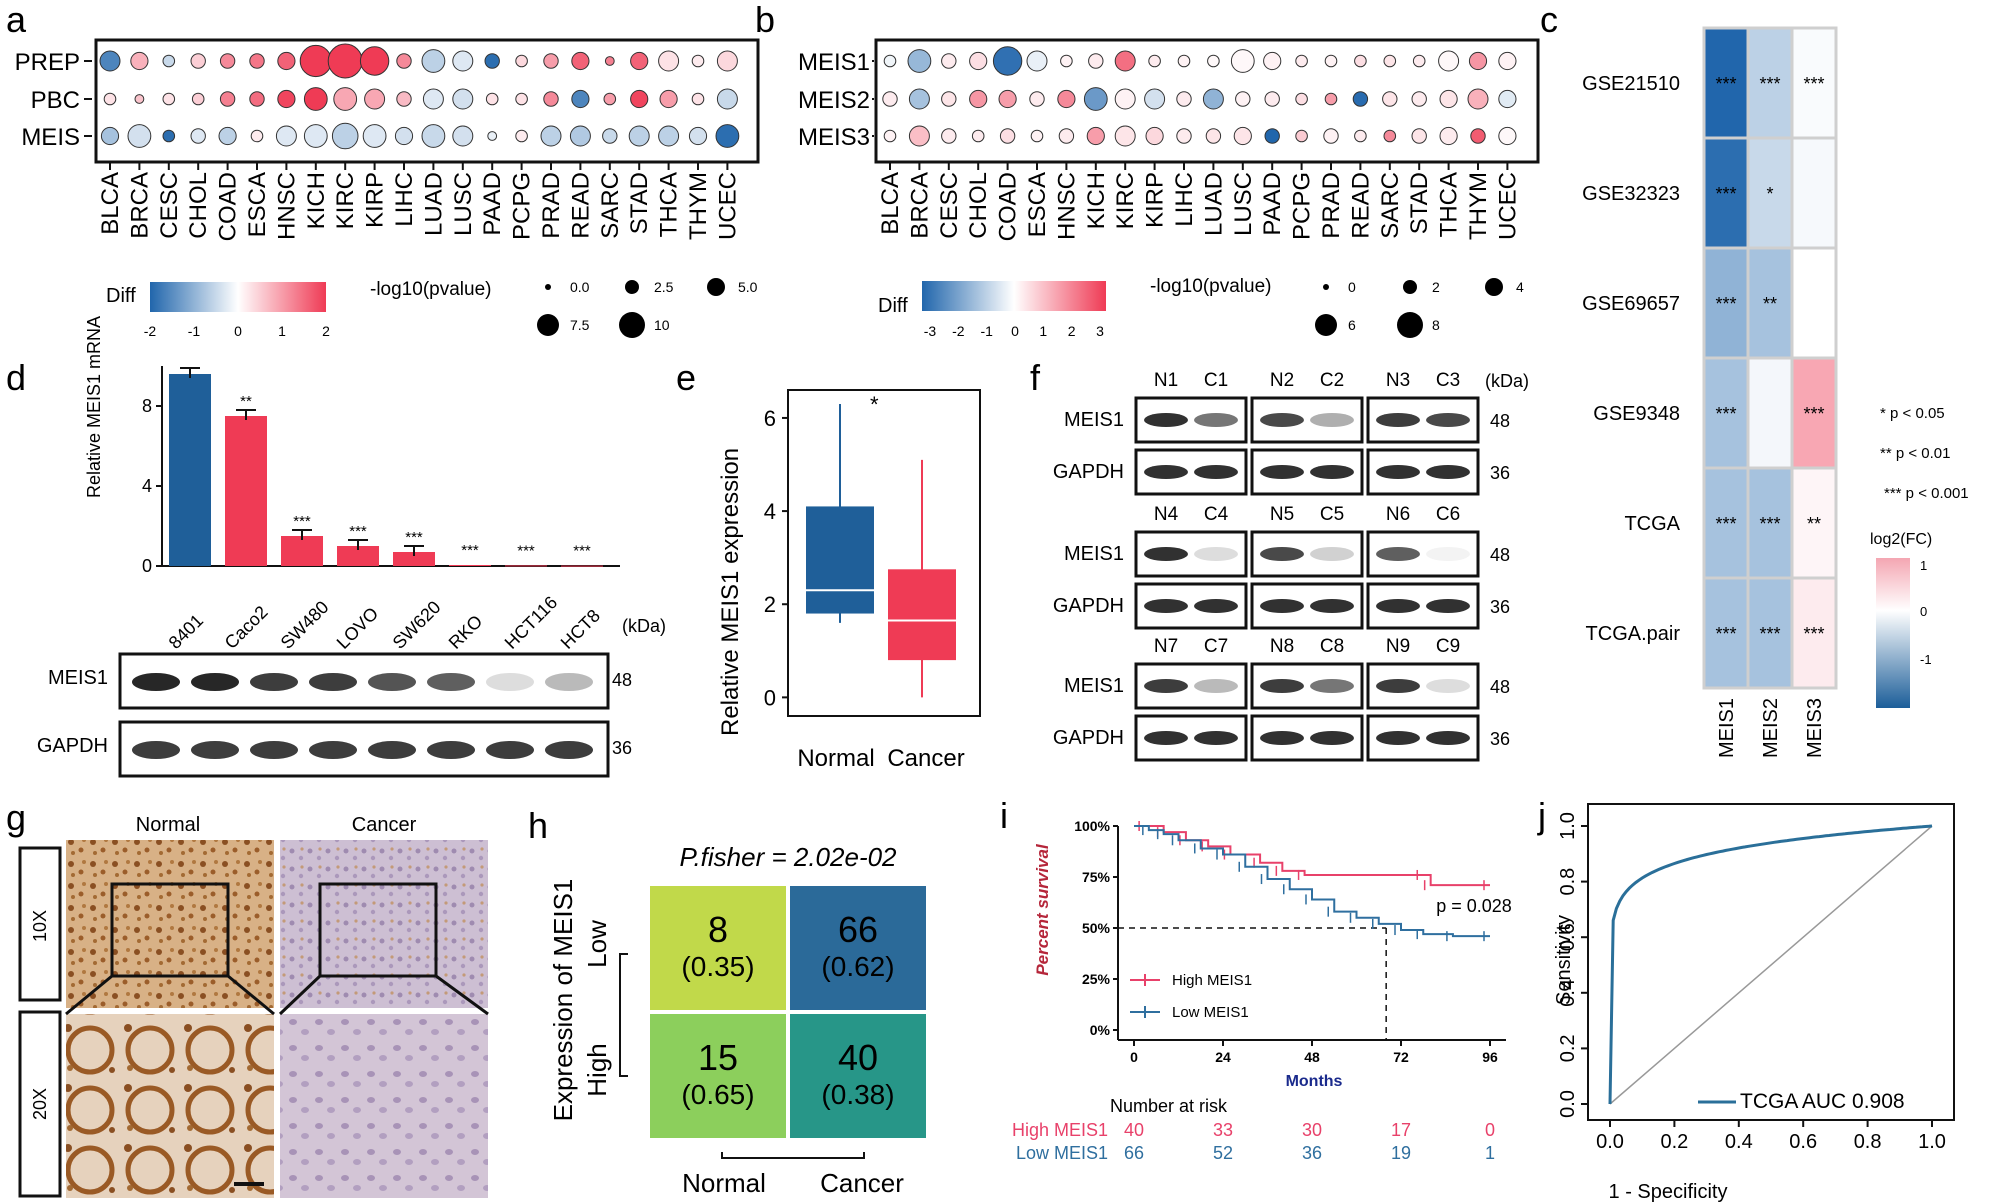  What do you see at coordinates (1652, 524) in the screenshot?
I see `heatmap-row-label: TCGA` at bounding box center [1652, 524].